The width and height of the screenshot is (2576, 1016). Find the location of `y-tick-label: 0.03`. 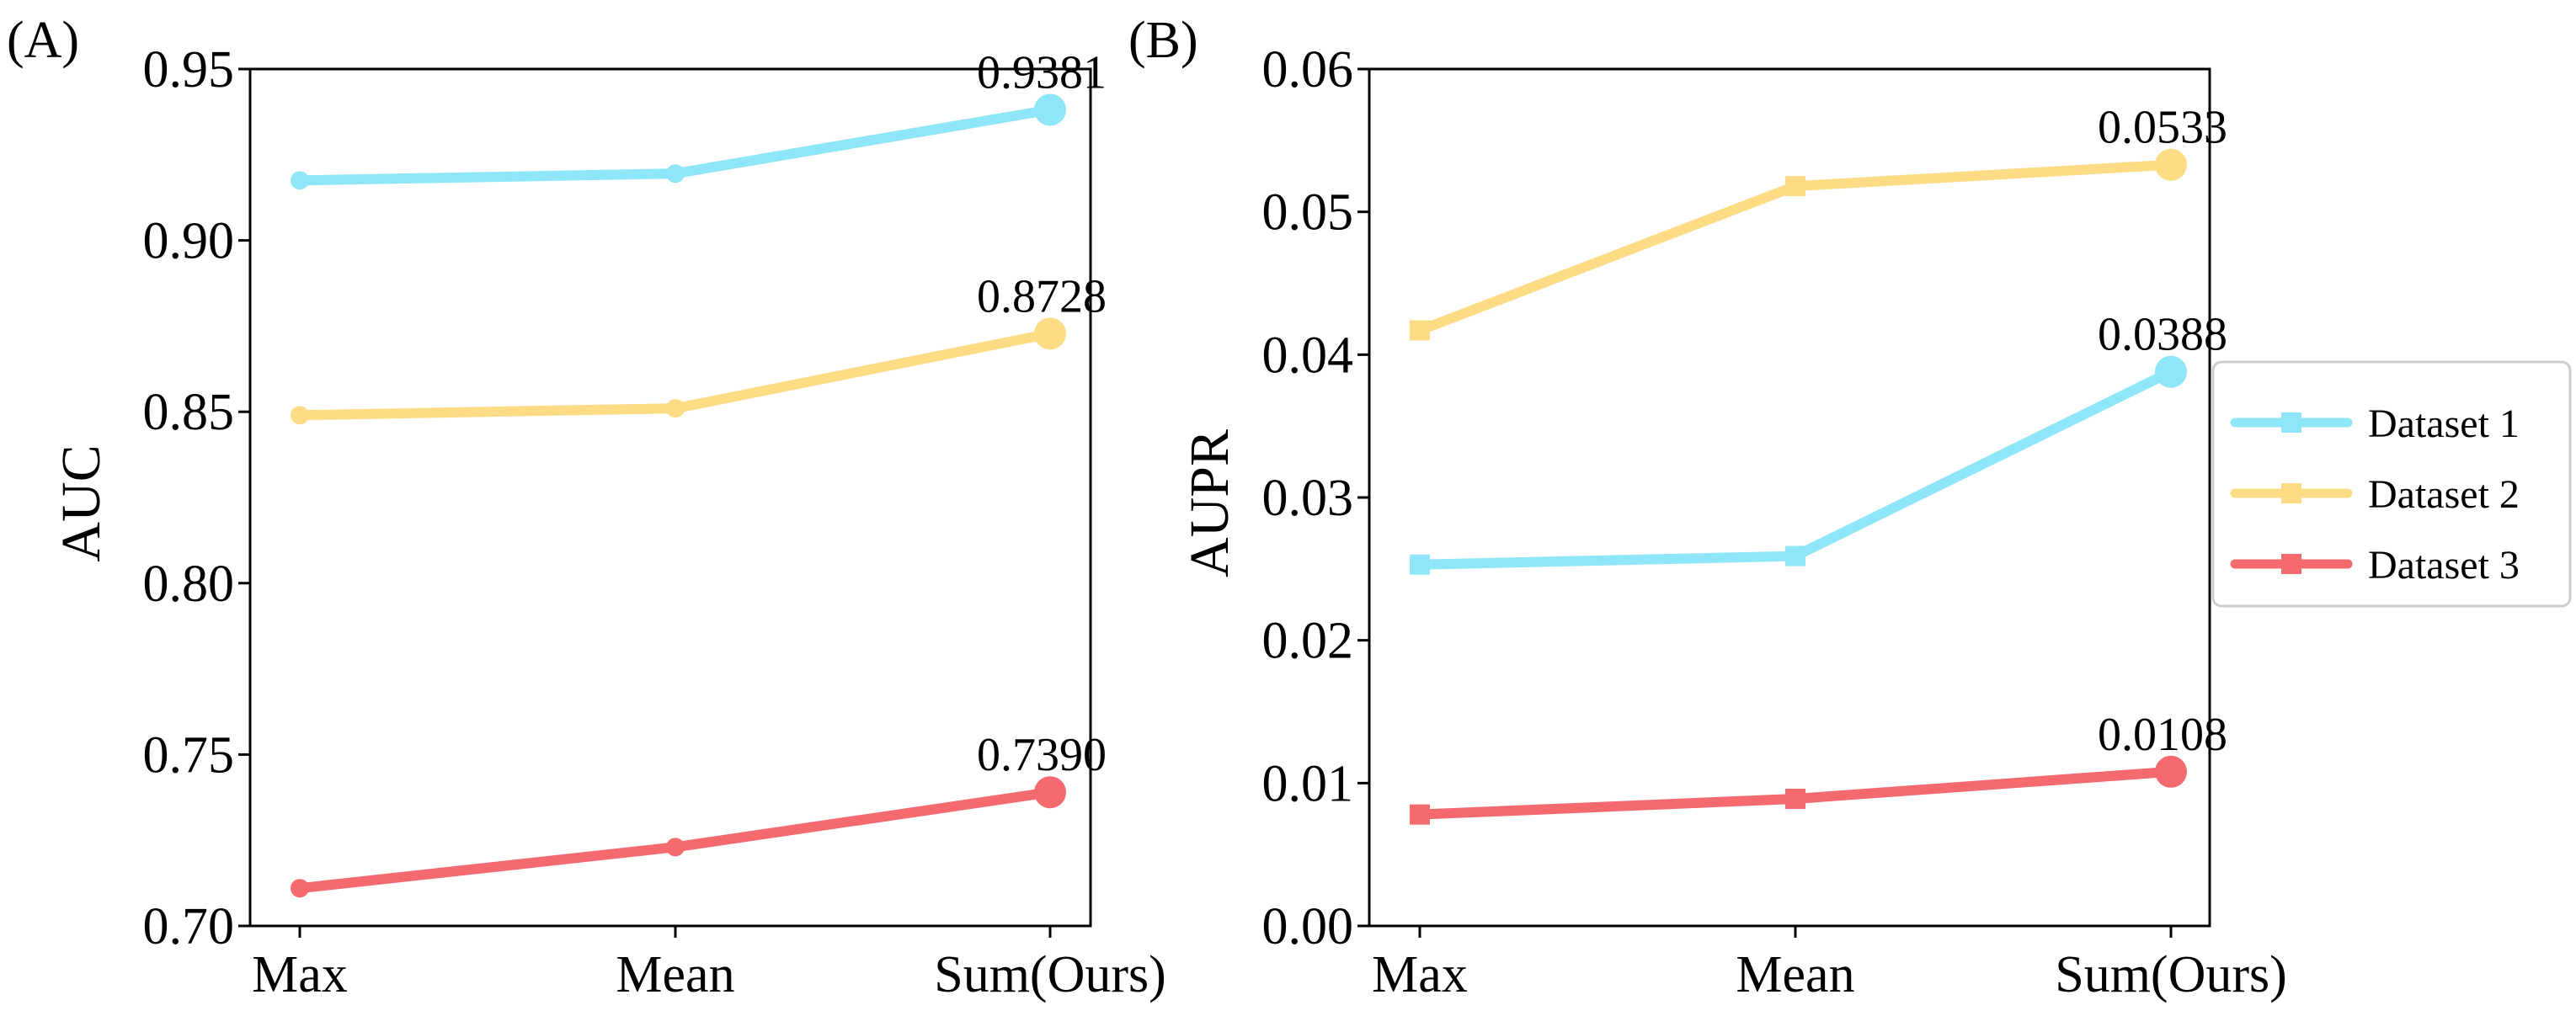

y-tick-label: 0.03 is located at coordinates (1308, 498).